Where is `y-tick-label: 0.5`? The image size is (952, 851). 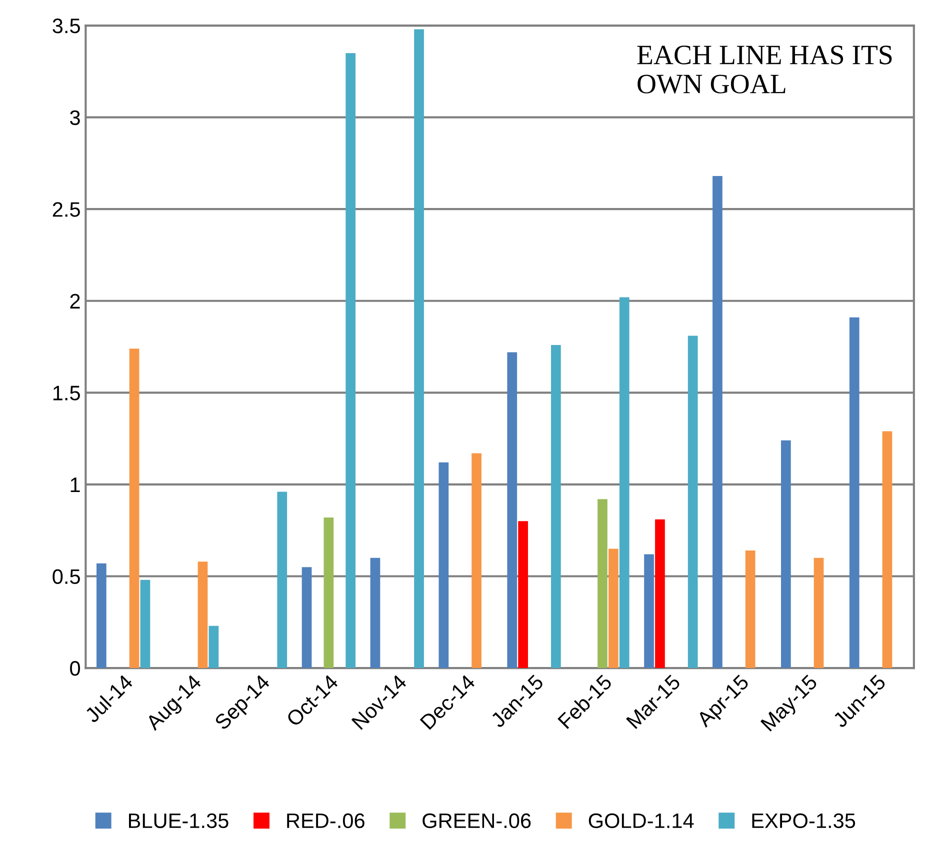
y-tick-label: 0.5 is located at coordinates (66, 576).